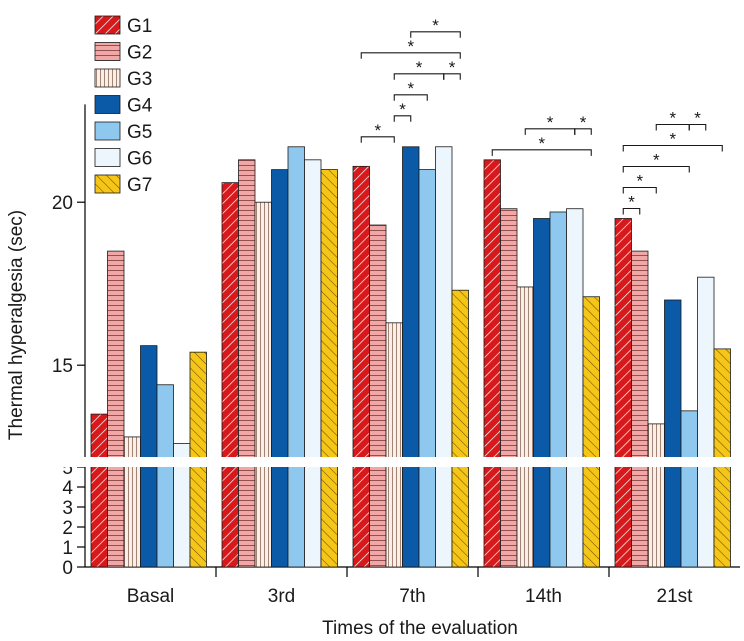  I want to click on bar-g3-basal, so click(132, 502).